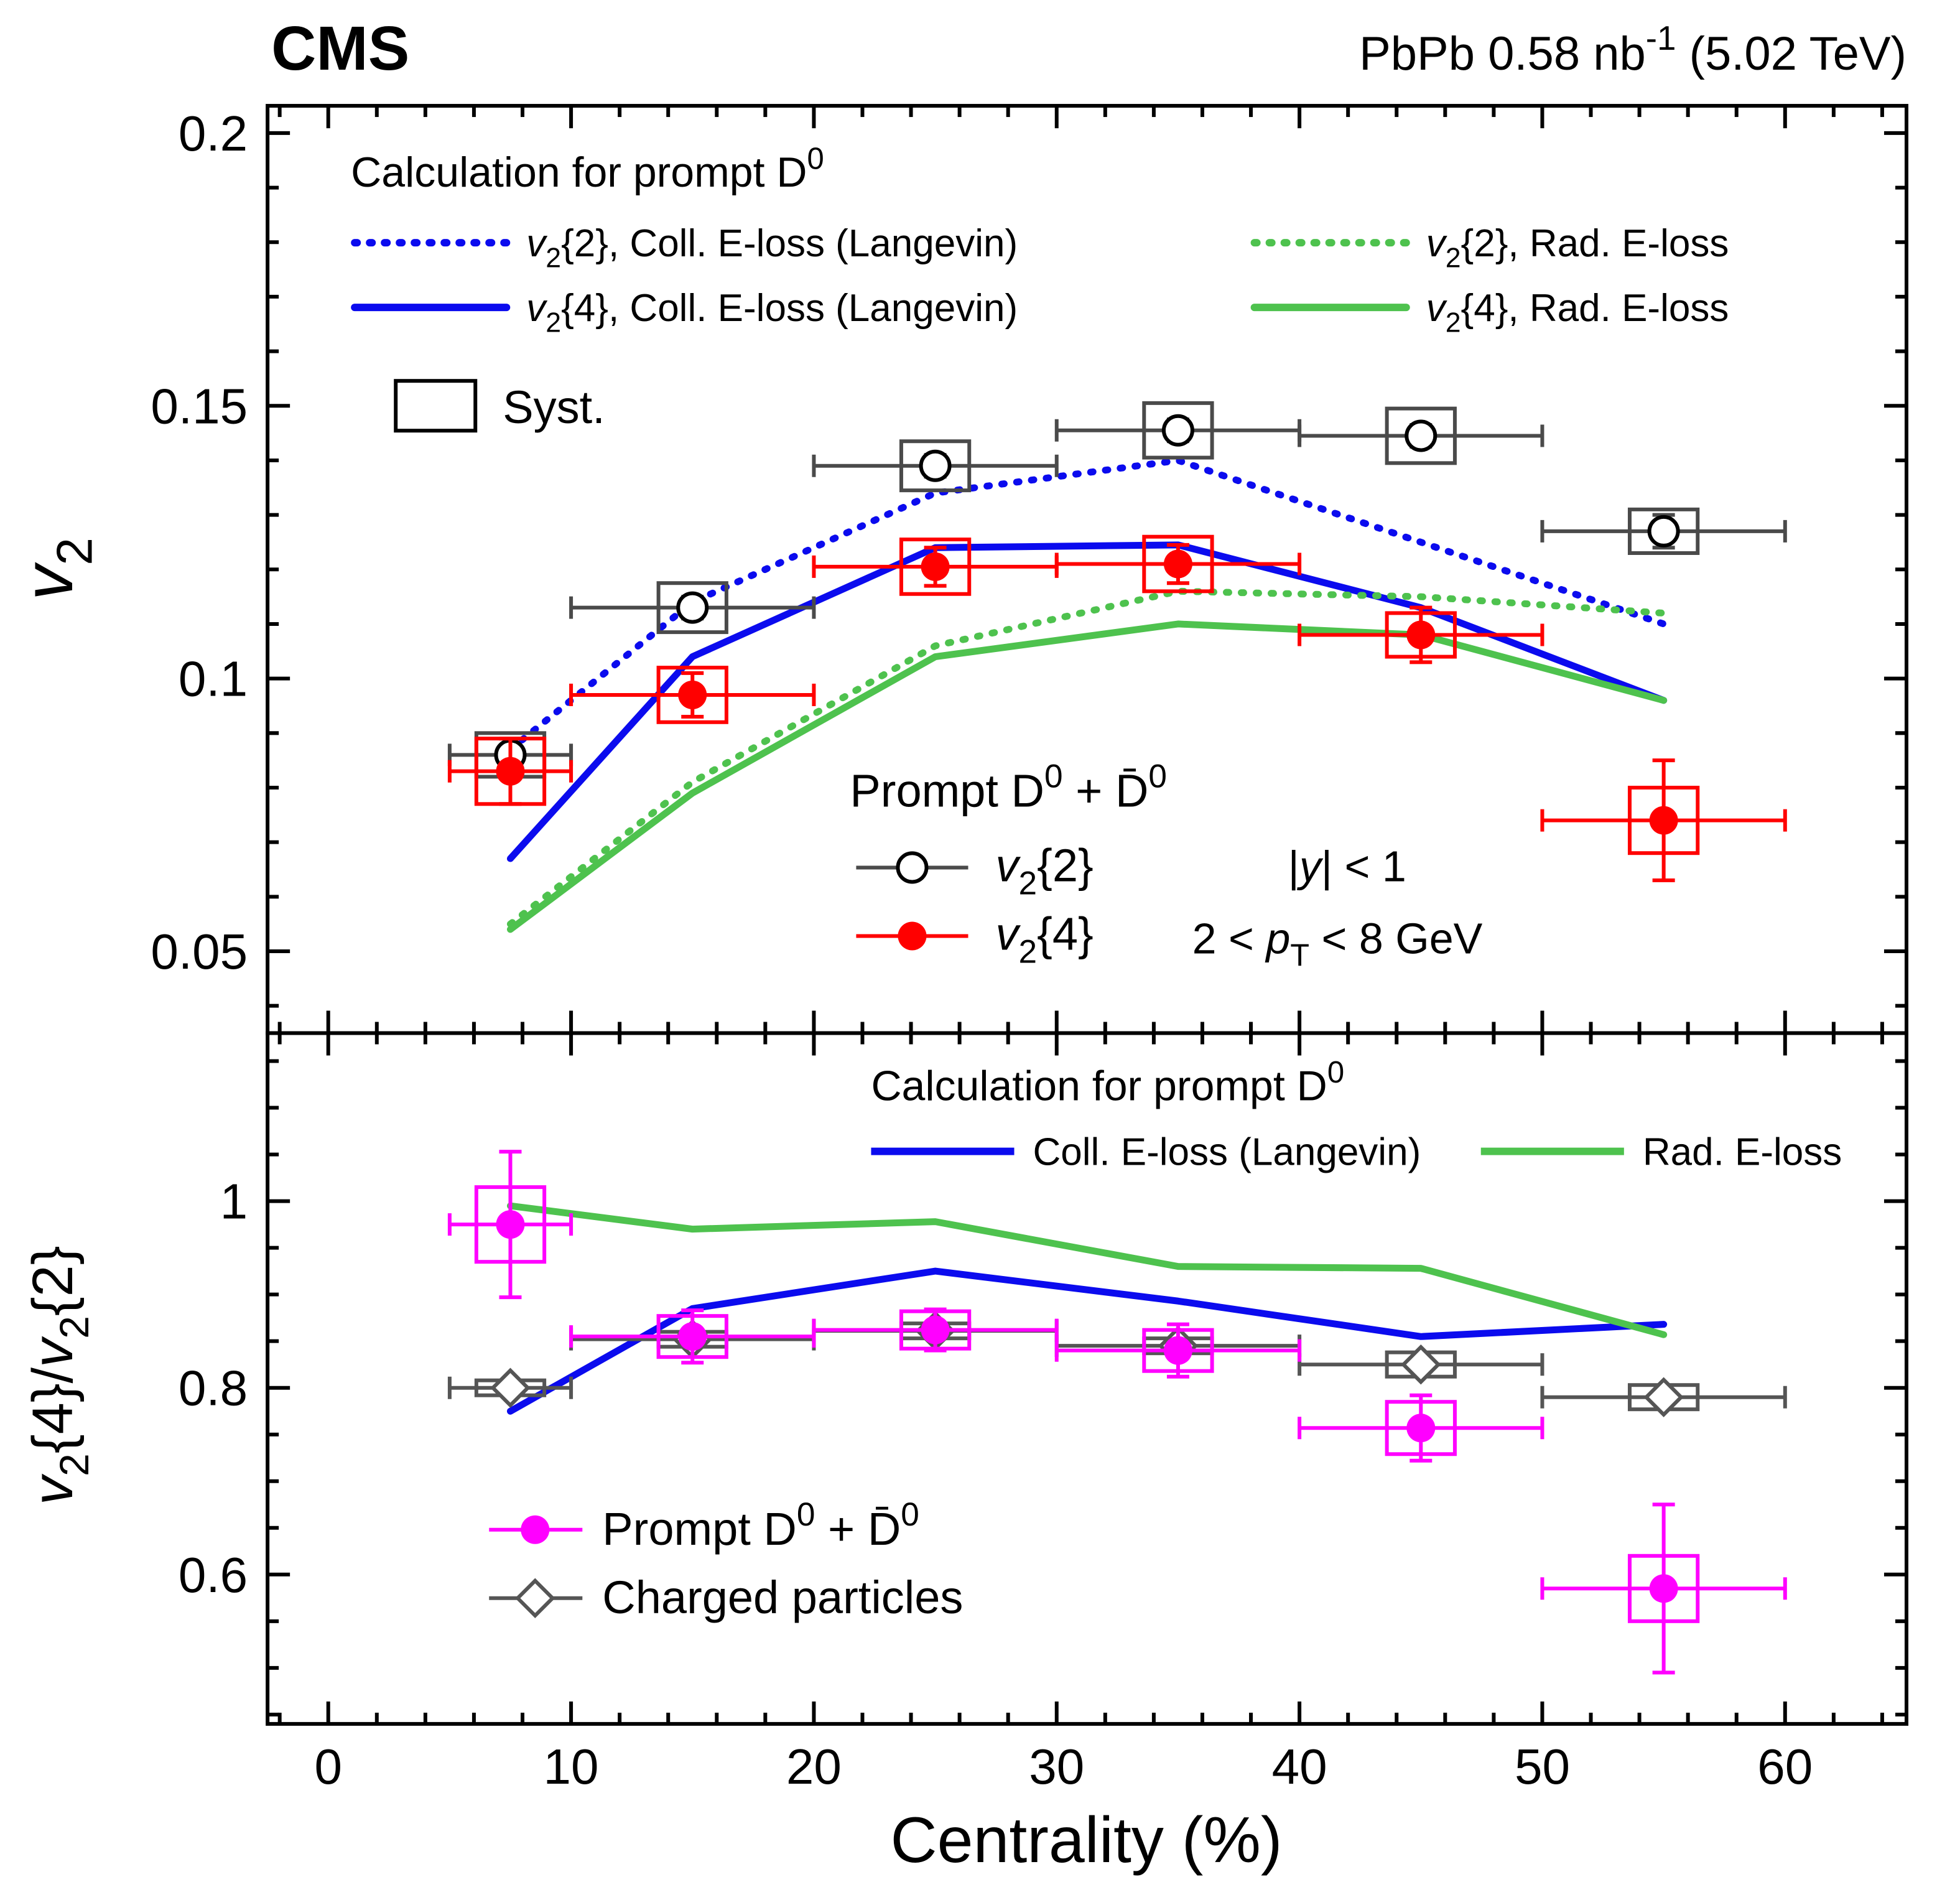  I want to click on x-tick-label: 50, so click(1542, 1766).